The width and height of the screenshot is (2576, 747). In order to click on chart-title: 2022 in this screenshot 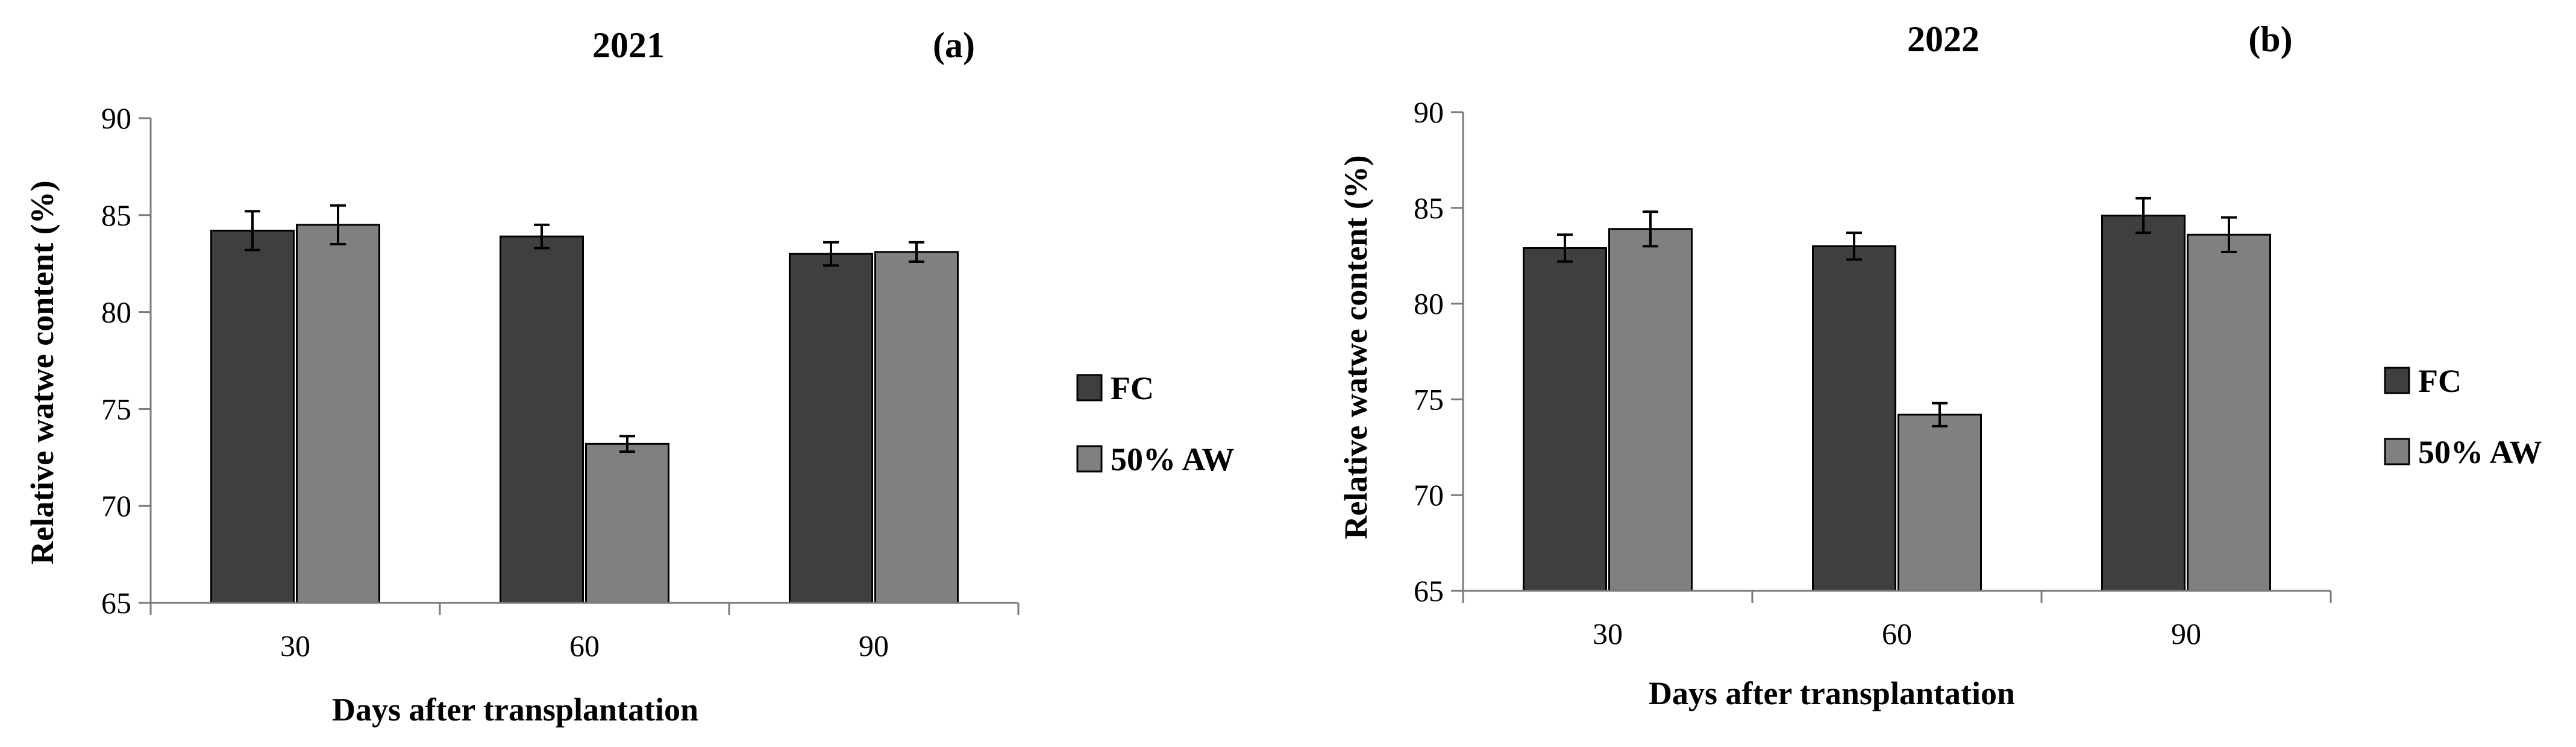, I will do `click(1943, 39)`.